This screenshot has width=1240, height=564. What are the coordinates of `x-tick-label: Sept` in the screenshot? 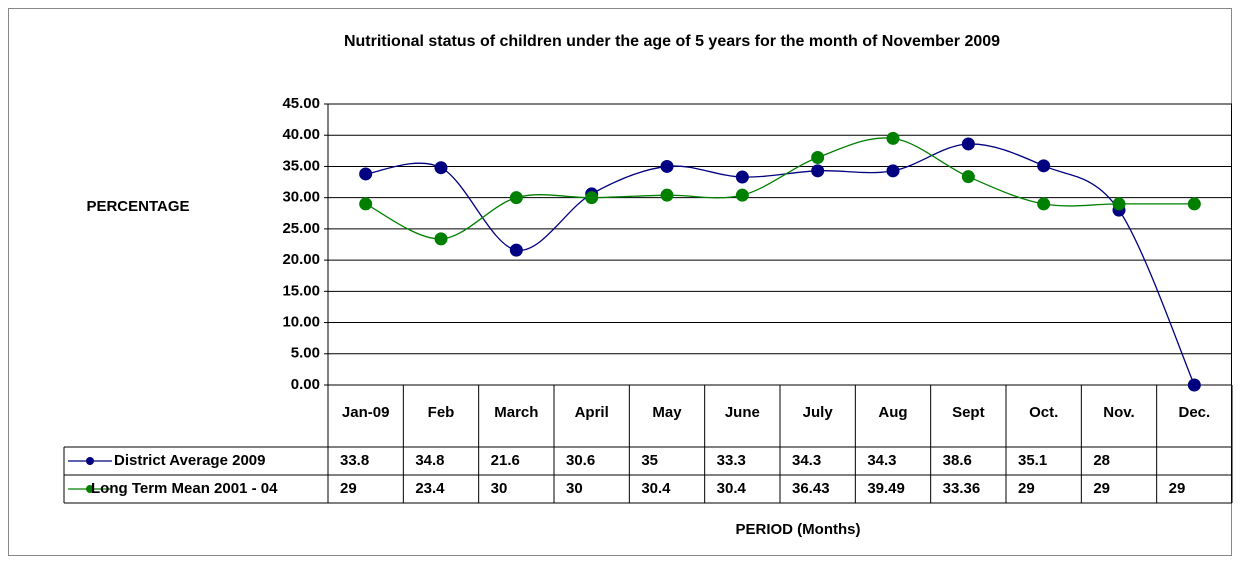 It's located at (968, 412).